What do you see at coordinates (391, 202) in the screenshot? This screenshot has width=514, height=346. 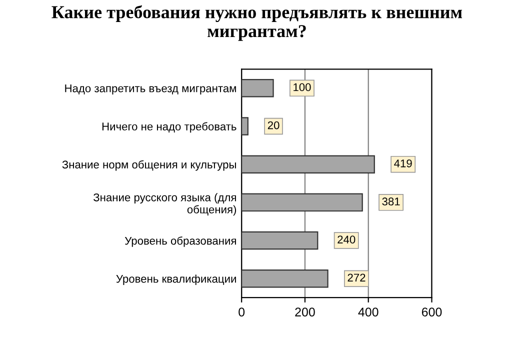 I see `data-label: 381` at bounding box center [391, 202].